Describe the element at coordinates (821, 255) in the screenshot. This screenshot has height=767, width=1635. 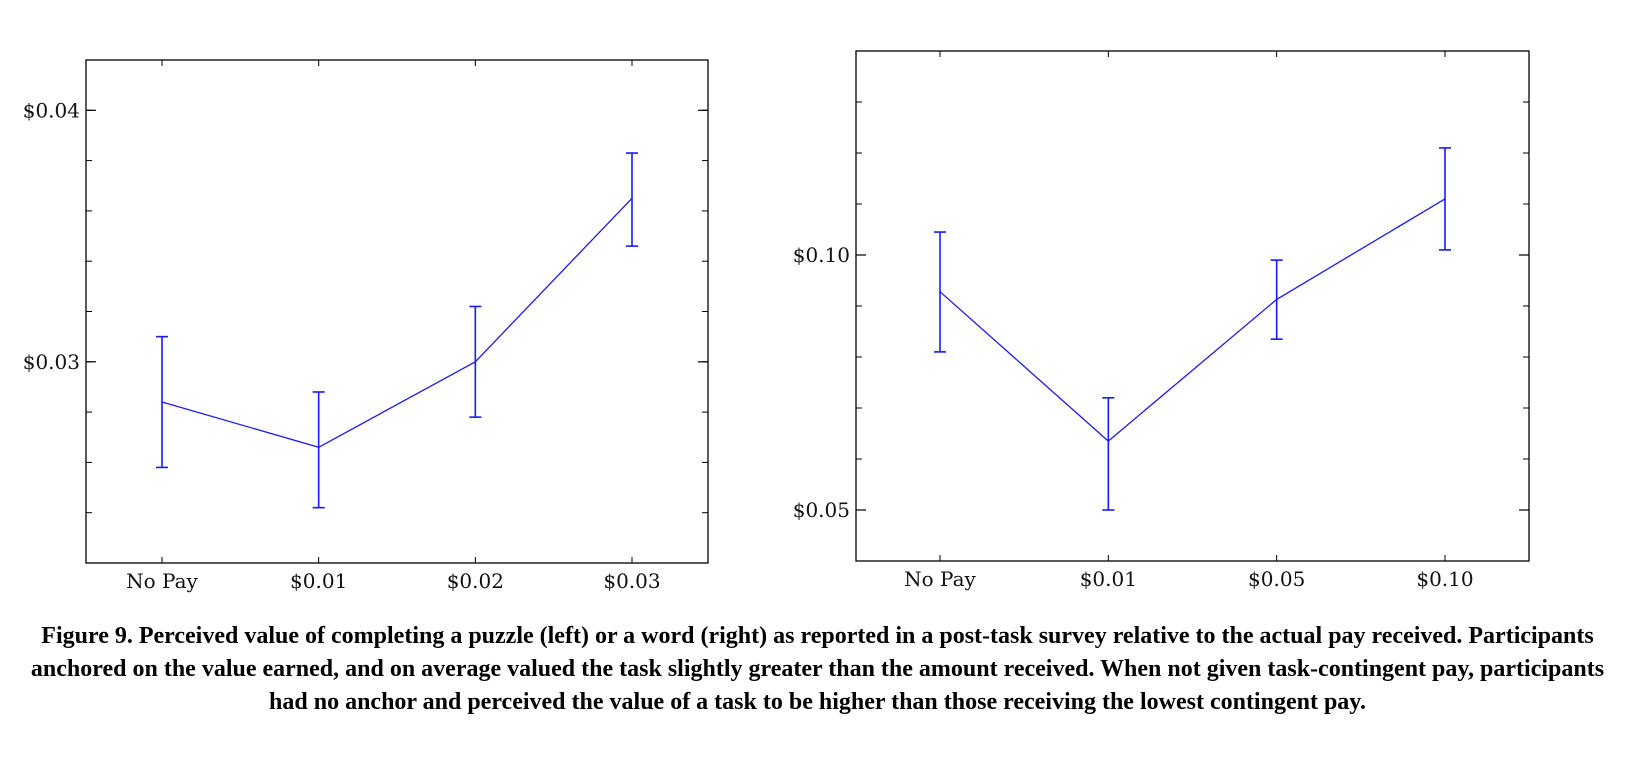
I see `y-tick-label: $0.10` at that location.